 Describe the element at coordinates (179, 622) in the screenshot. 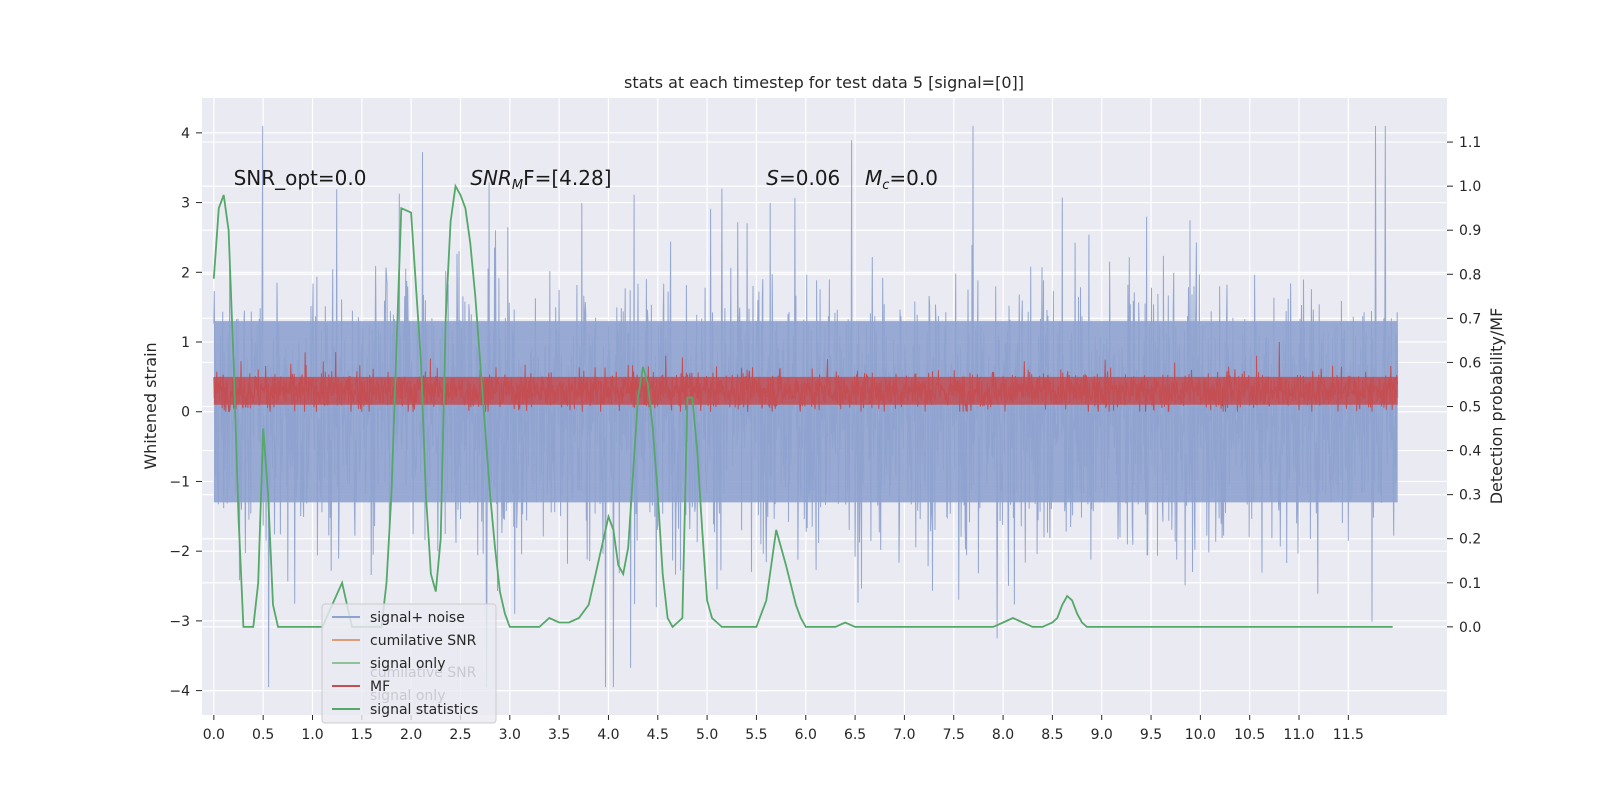

I see `y-tick-label: −3` at that location.